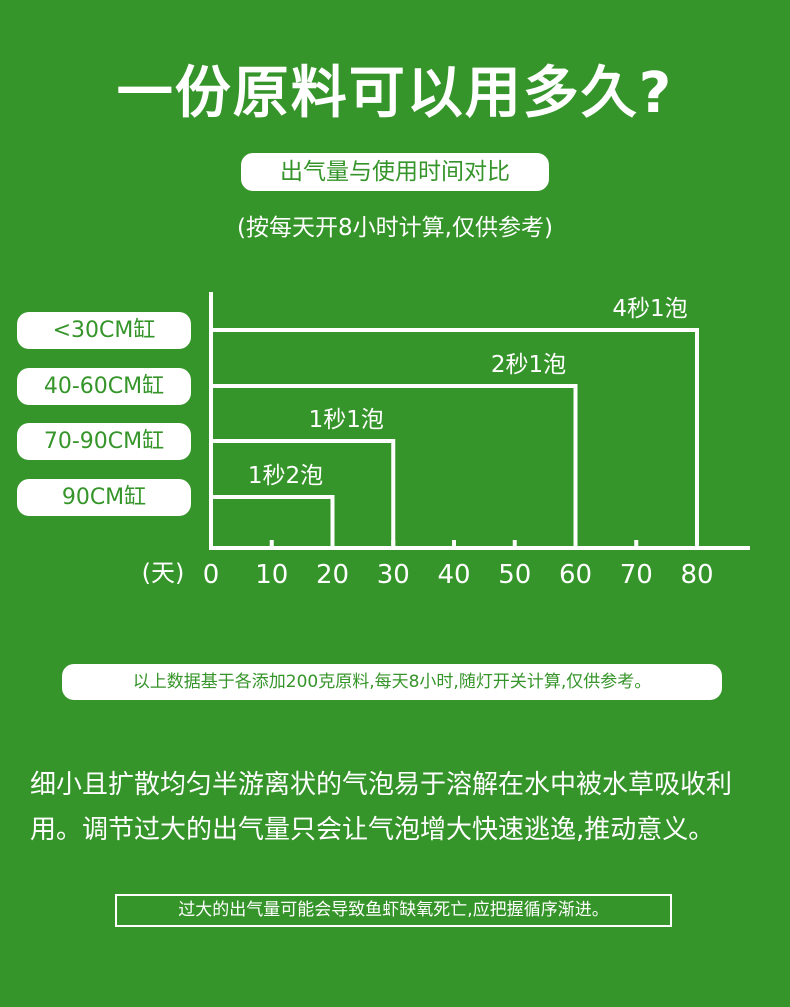 The image size is (790, 1007). What do you see at coordinates (392, 682) in the screenshot?
I see `footnote-pill: 以上数据基于各添加200克原料,每天8小时,随灯开关计算,仅供参考。` at bounding box center [392, 682].